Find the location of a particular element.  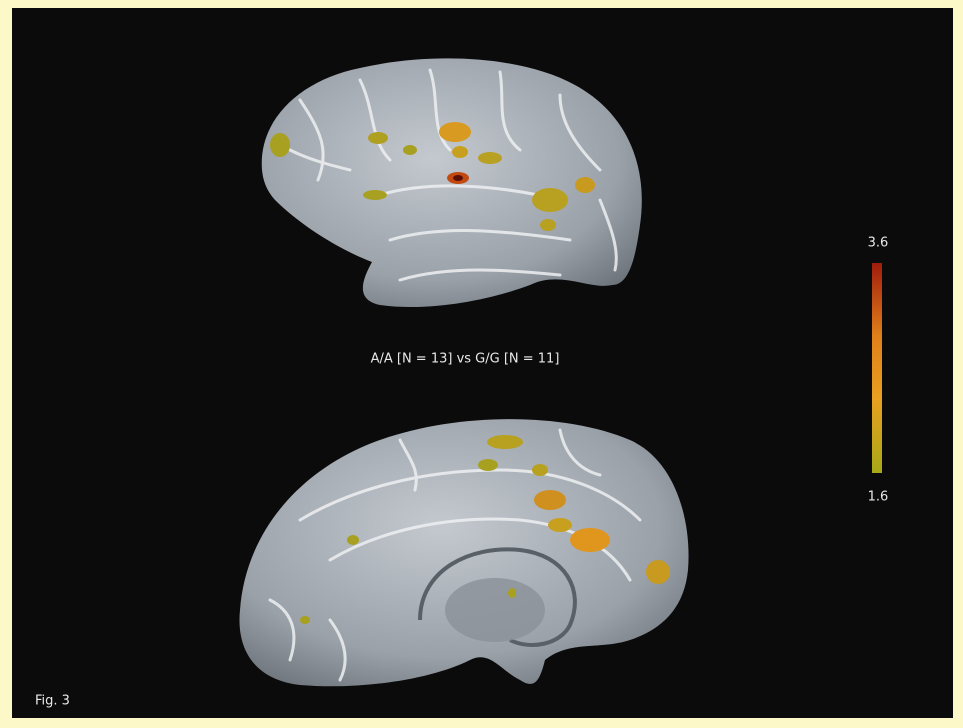

colorbar-min-label: 1.6 is located at coordinates (878, 497).